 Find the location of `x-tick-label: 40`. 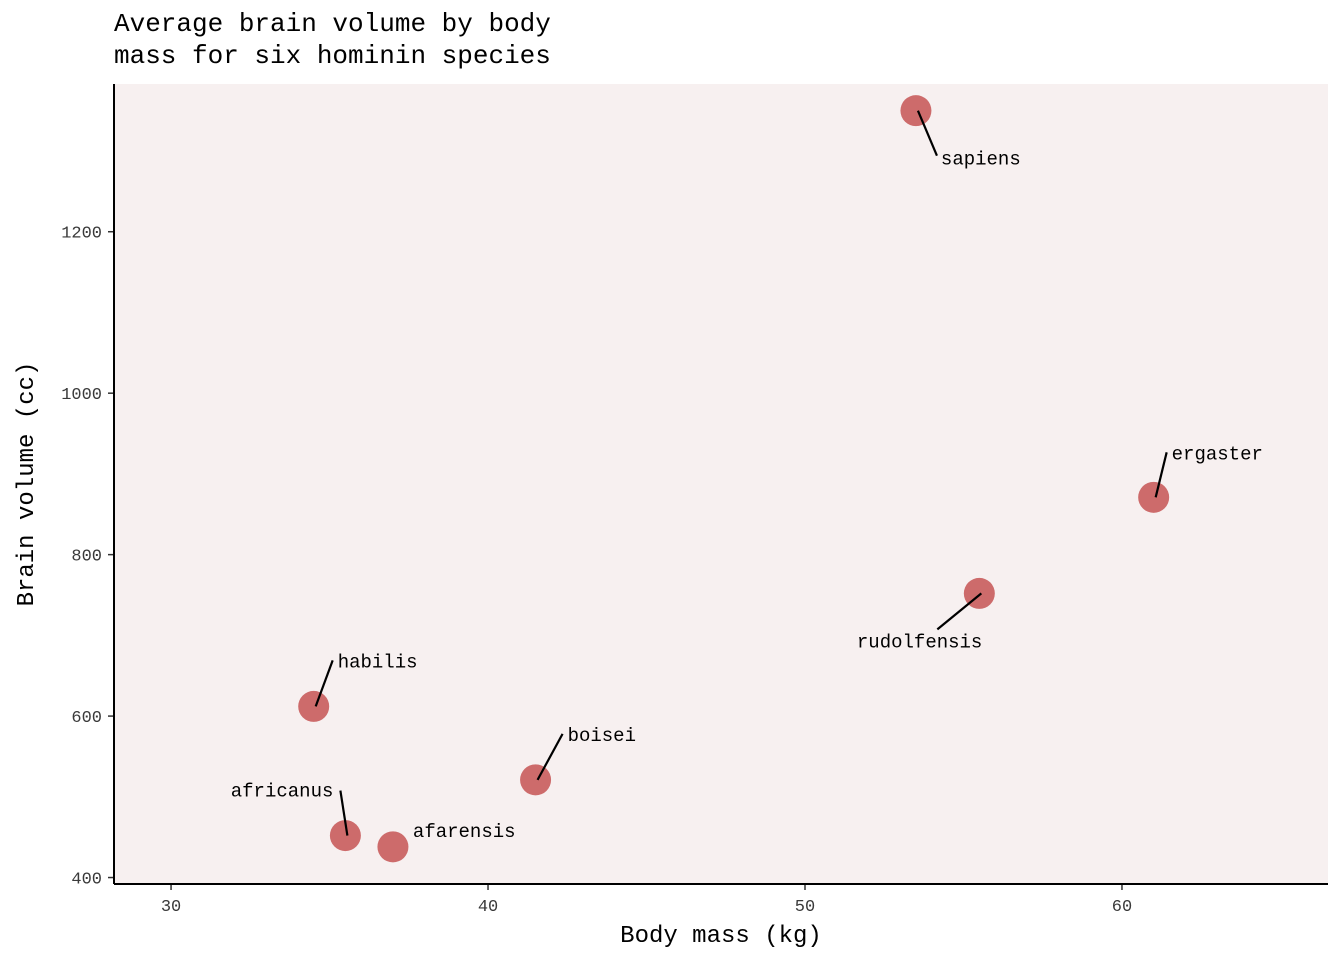

x-tick-label: 40 is located at coordinates (488, 907).